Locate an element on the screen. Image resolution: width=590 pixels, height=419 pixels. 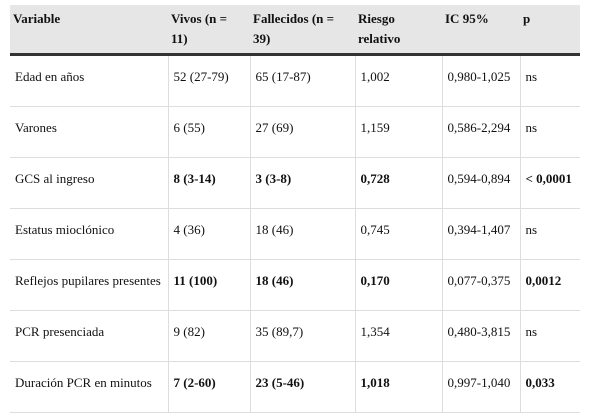
table-cell: 0,586-2,294 is located at coordinates (481, 132).